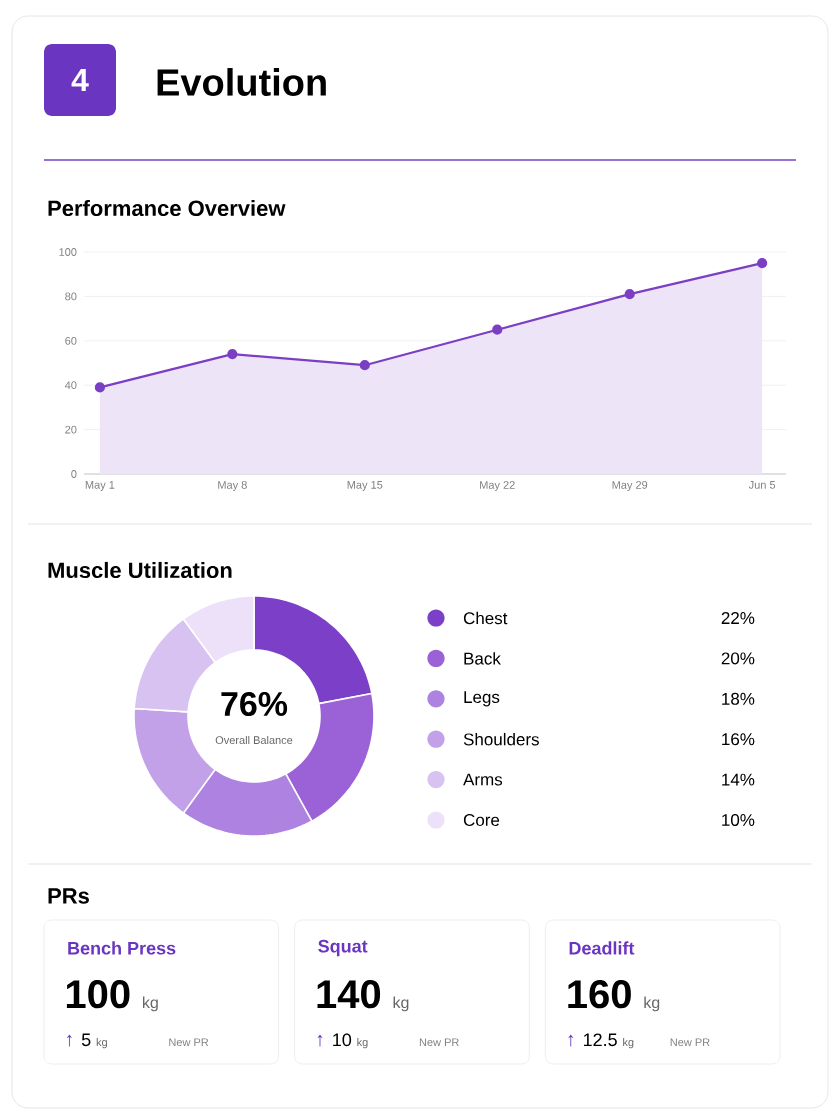 This screenshot has width=840, height=1120. I want to click on text: Squat, so click(343, 948).